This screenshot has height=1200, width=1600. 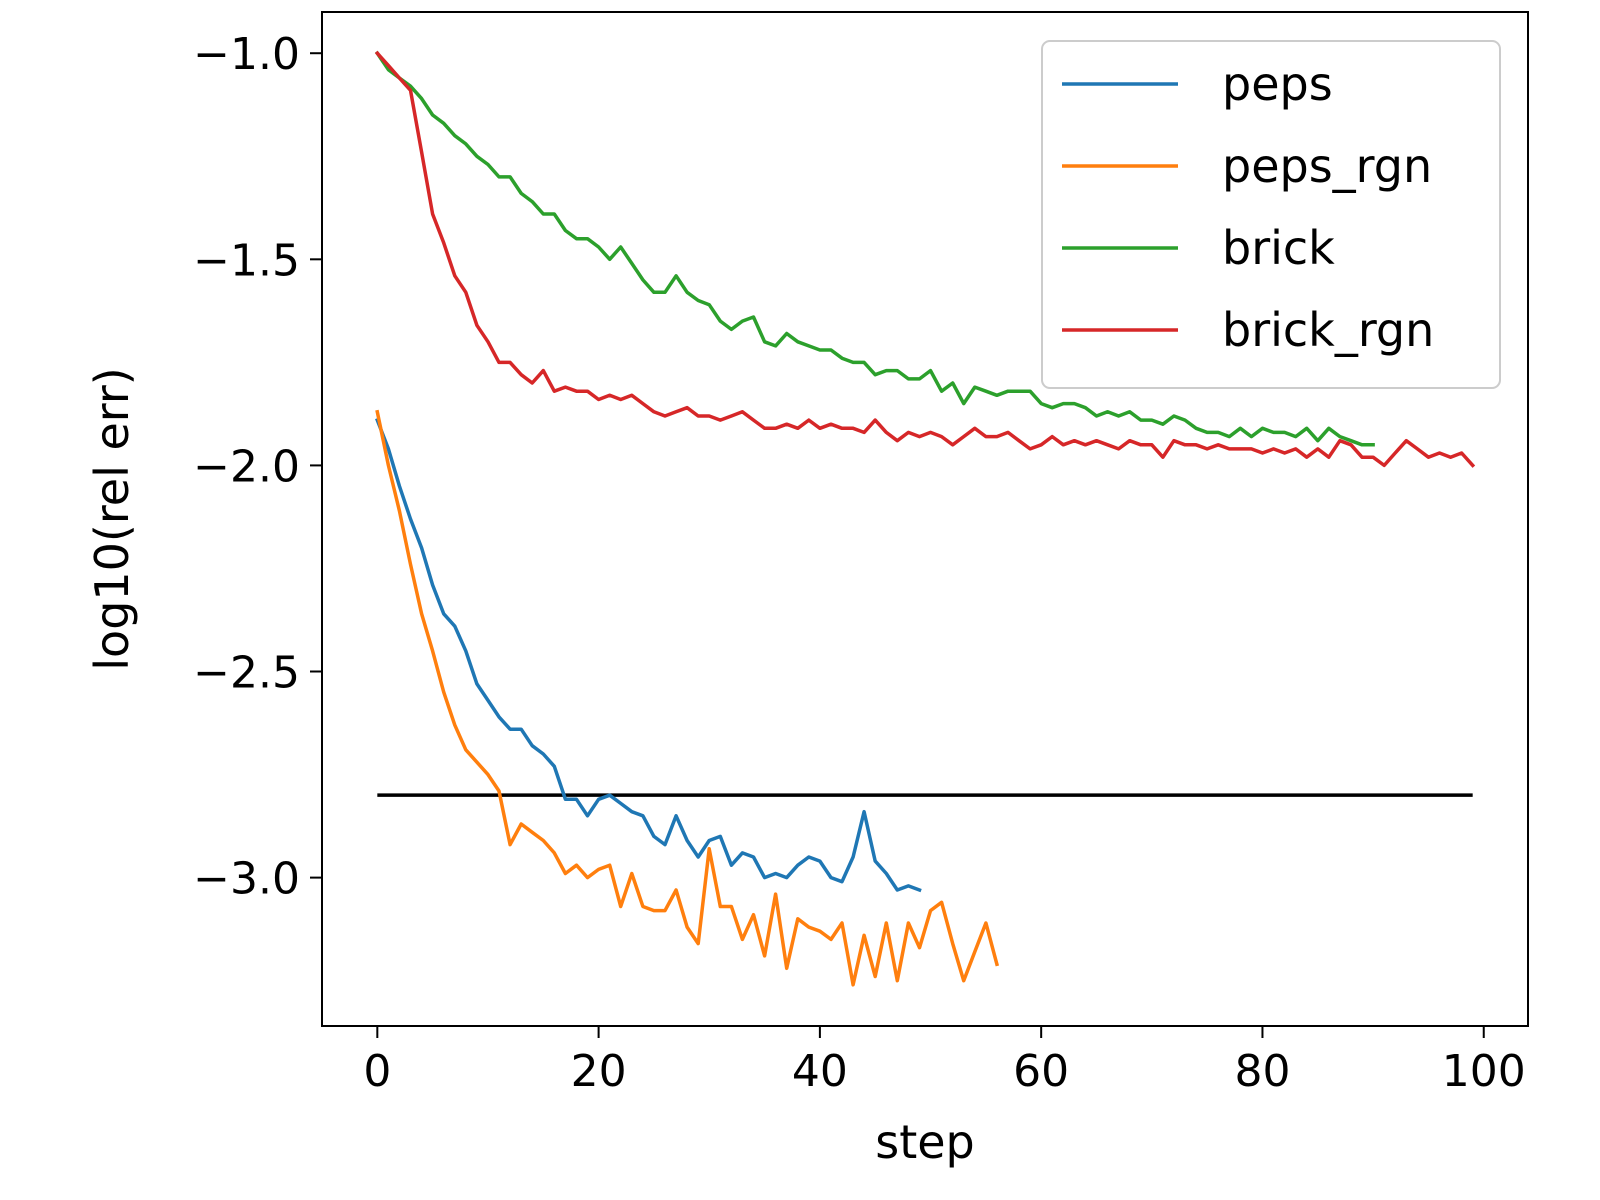 I want to click on x-tick-label: 100, so click(x=1484, y=1071).